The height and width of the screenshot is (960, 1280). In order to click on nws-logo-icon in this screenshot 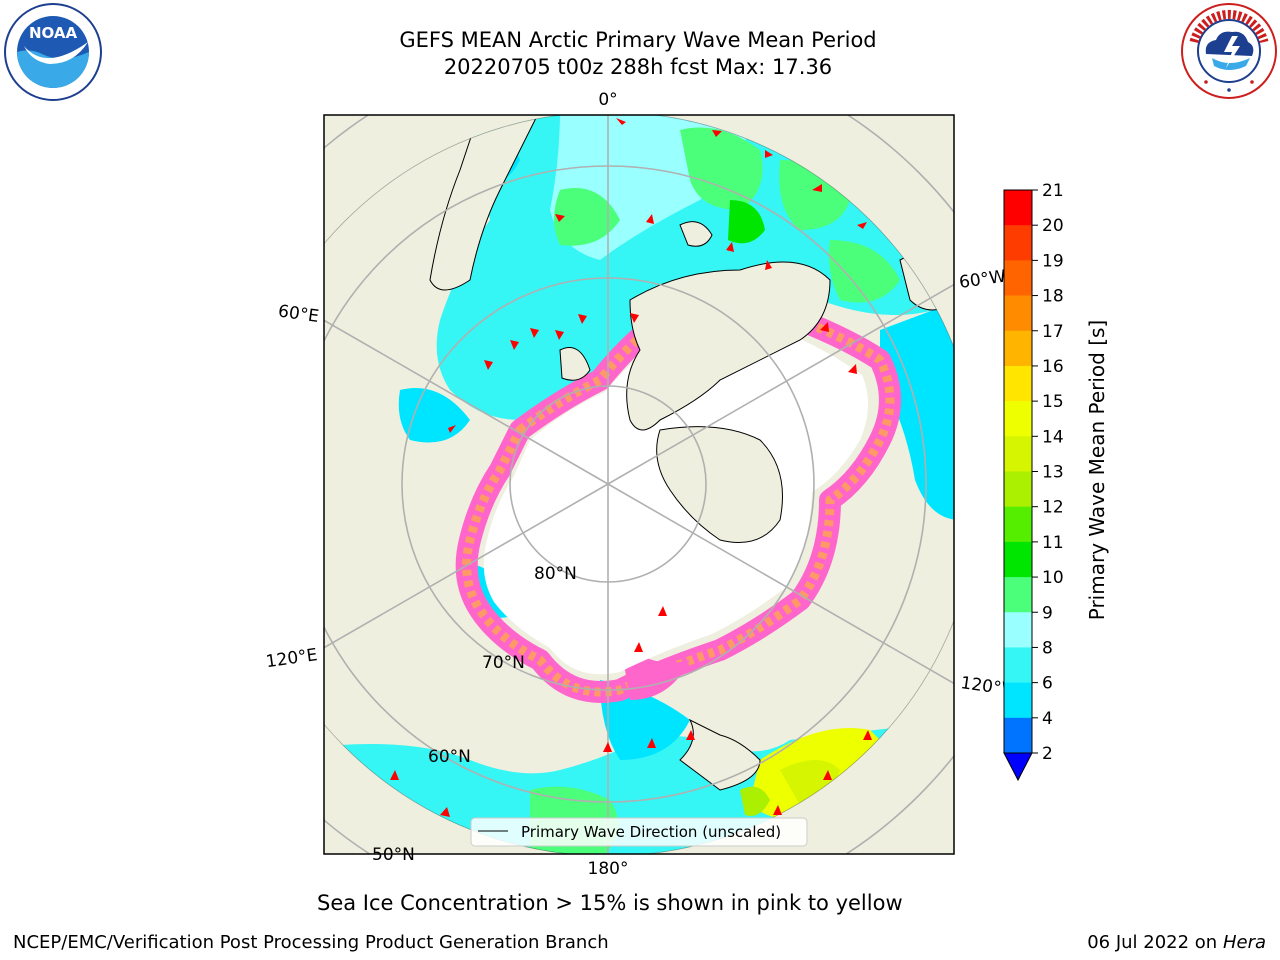, I will do `click(1229, 51)`.